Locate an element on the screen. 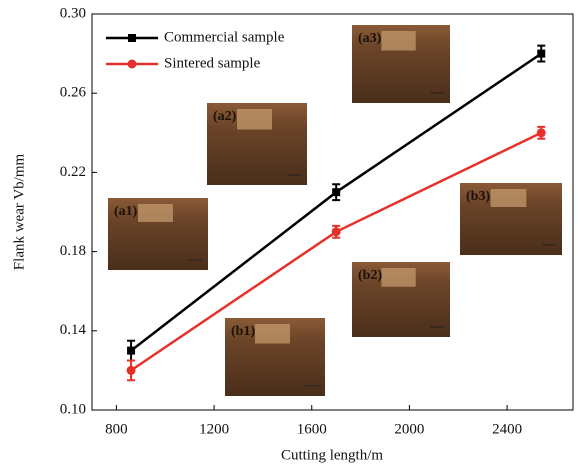  inset-label: (b2) is located at coordinates (370, 275).